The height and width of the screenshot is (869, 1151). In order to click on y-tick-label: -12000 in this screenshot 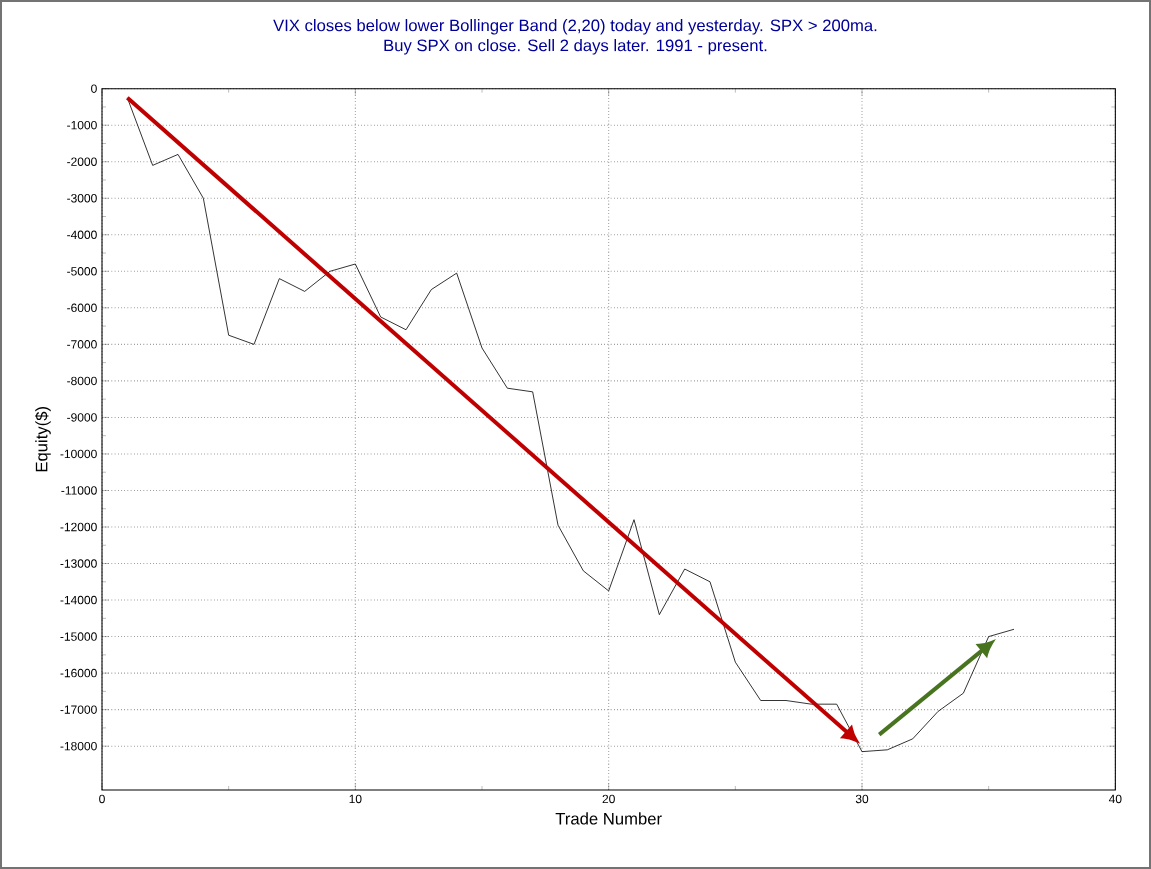, I will do `click(78, 527)`.